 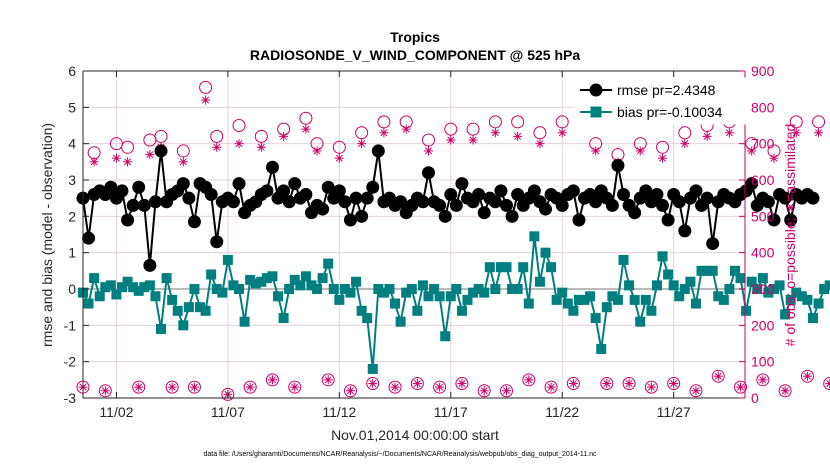 What do you see at coordinates (415, 435) in the screenshot?
I see `x-axis-label: Nov.01,2014 00:00:00 start` at bounding box center [415, 435].